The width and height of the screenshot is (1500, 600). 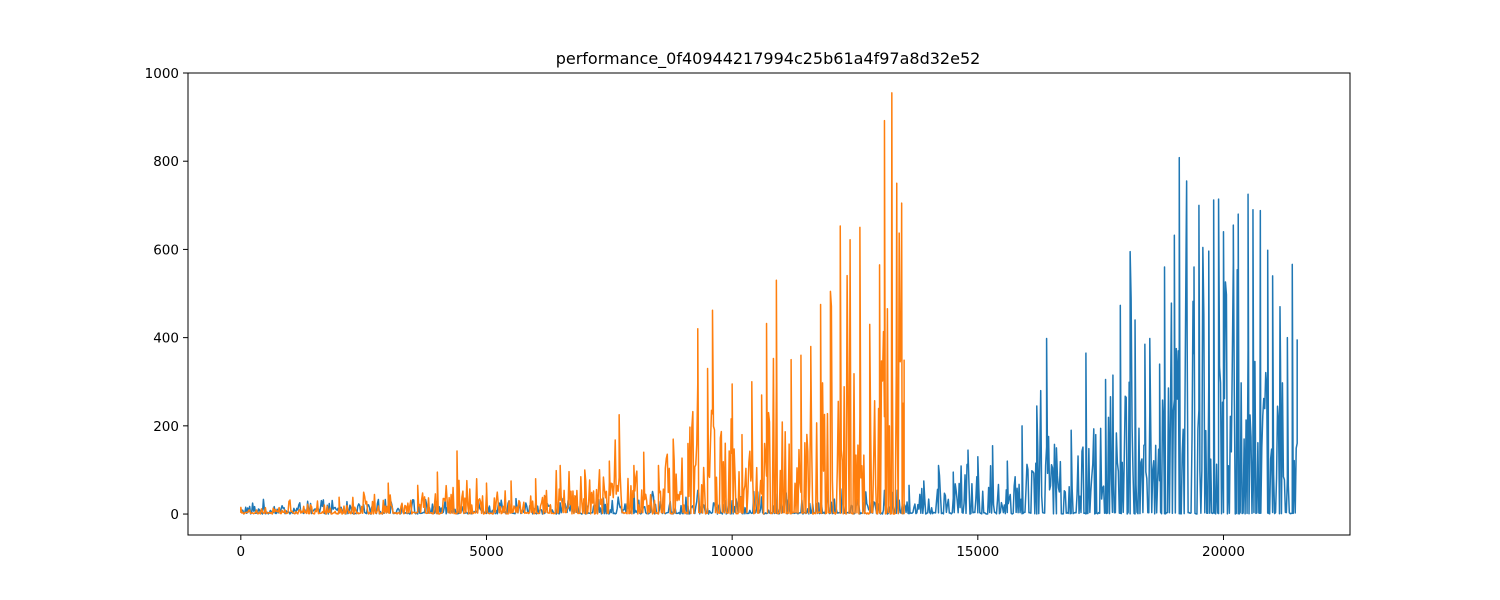 What do you see at coordinates (732, 552) in the screenshot?
I see `x-tick-label: 10000` at bounding box center [732, 552].